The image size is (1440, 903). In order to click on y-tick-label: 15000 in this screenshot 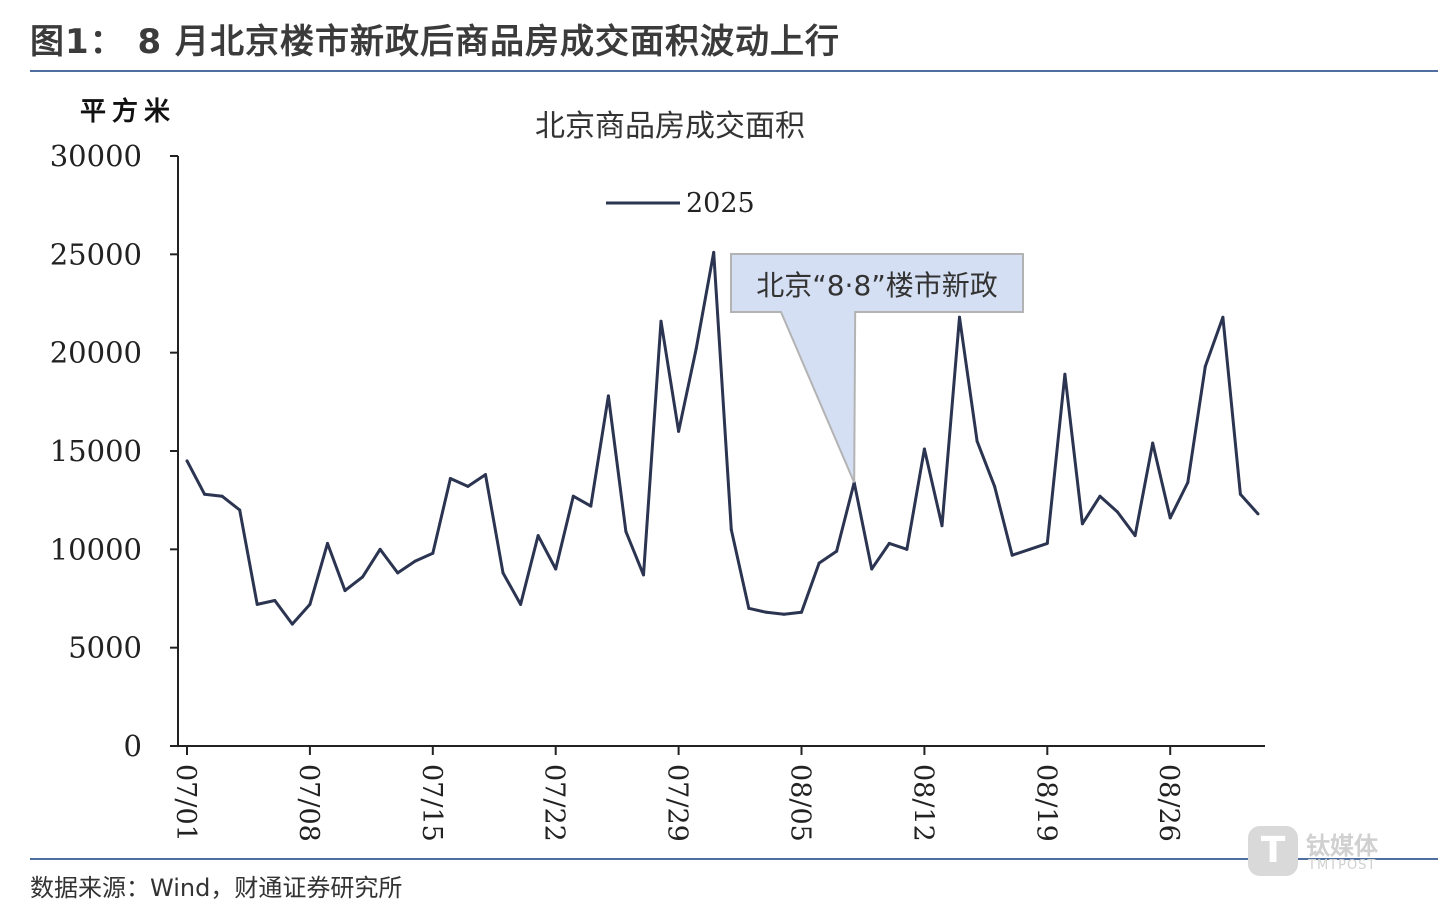, I will do `click(96, 451)`.